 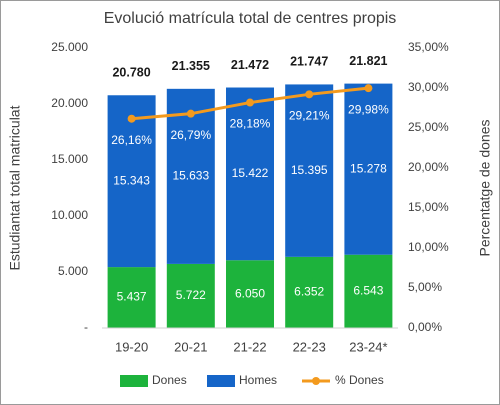 What do you see at coordinates (368, 61) in the screenshot?
I see `total-label: 21.821` at bounding box center [368, 61].